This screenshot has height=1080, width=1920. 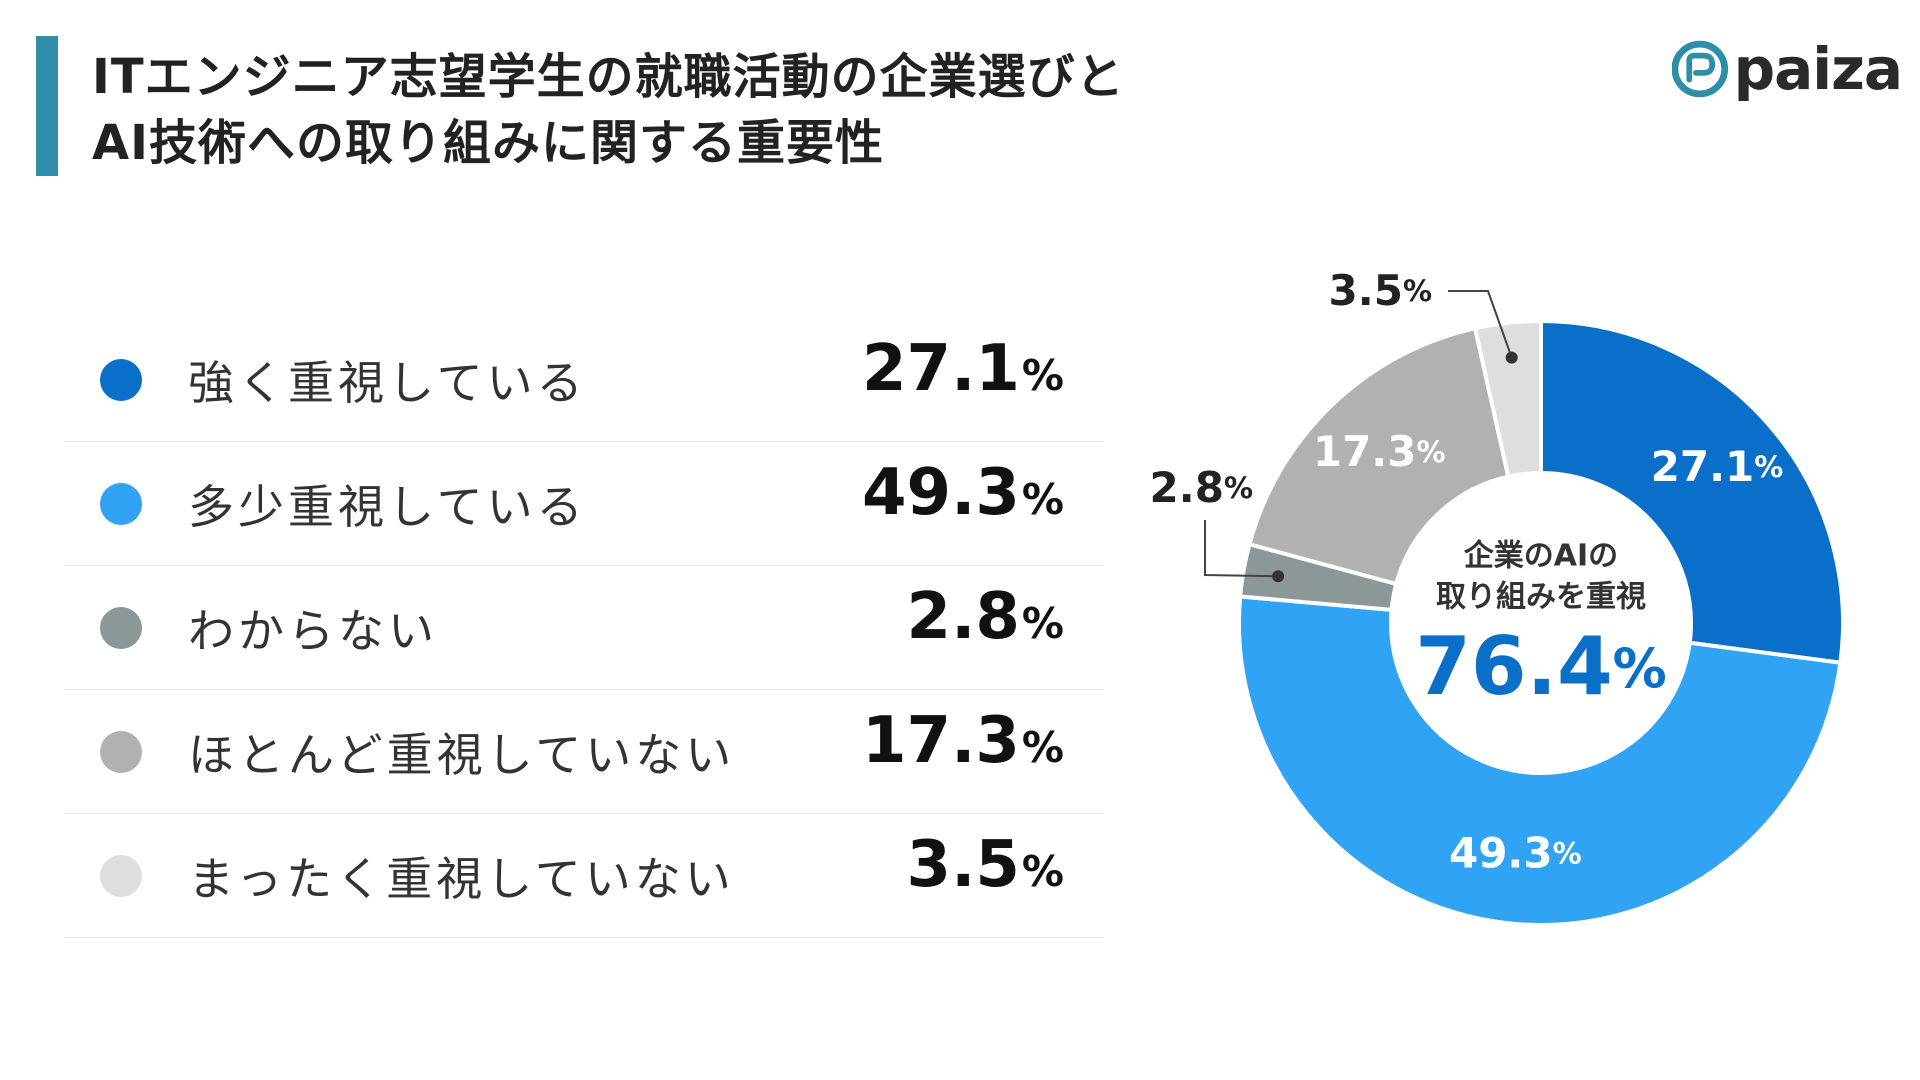 I want to click on chart-title-line2: AI技術への取り組みに関する重要性, so click(x=488, y=143).